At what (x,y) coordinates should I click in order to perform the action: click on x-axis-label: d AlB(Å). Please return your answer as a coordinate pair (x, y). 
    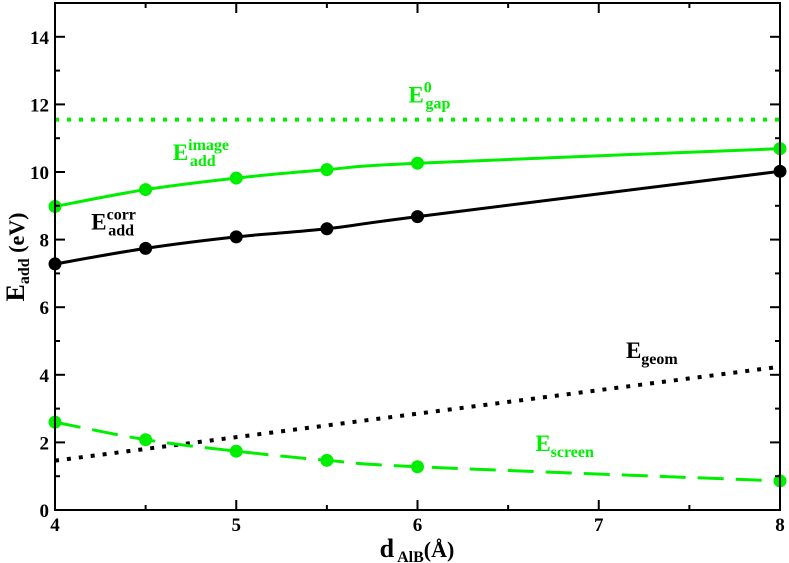
    Looking at the image, I should click on (417, 548).